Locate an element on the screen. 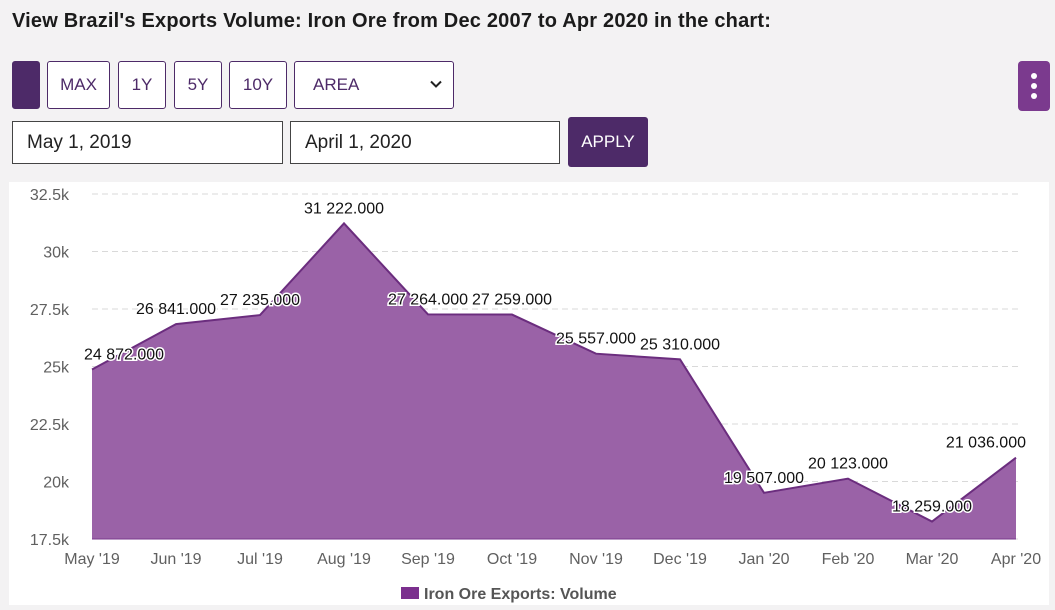  range-button-5y: 5Y is located at coordinates (198, 85).